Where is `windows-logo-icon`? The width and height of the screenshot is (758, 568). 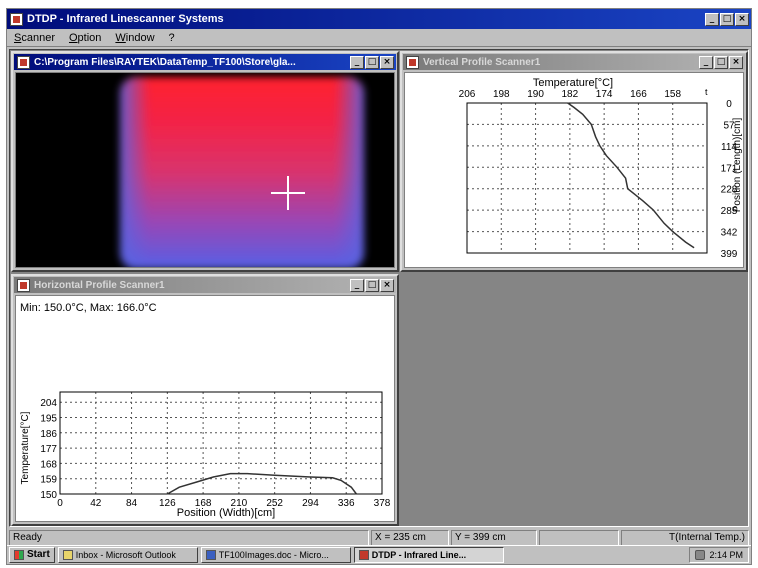
windows-logo-icon is located at coordinates (19, 555).